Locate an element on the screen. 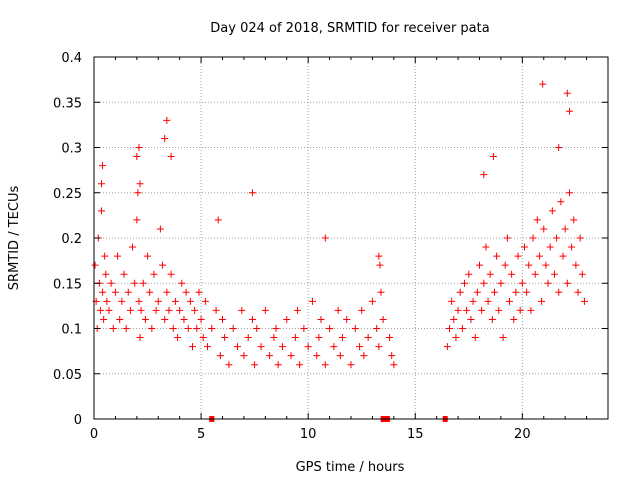 The width and height of the screenshot is (640, 480). y-tick-label: 0.35 is located at coordinates (67, 103).